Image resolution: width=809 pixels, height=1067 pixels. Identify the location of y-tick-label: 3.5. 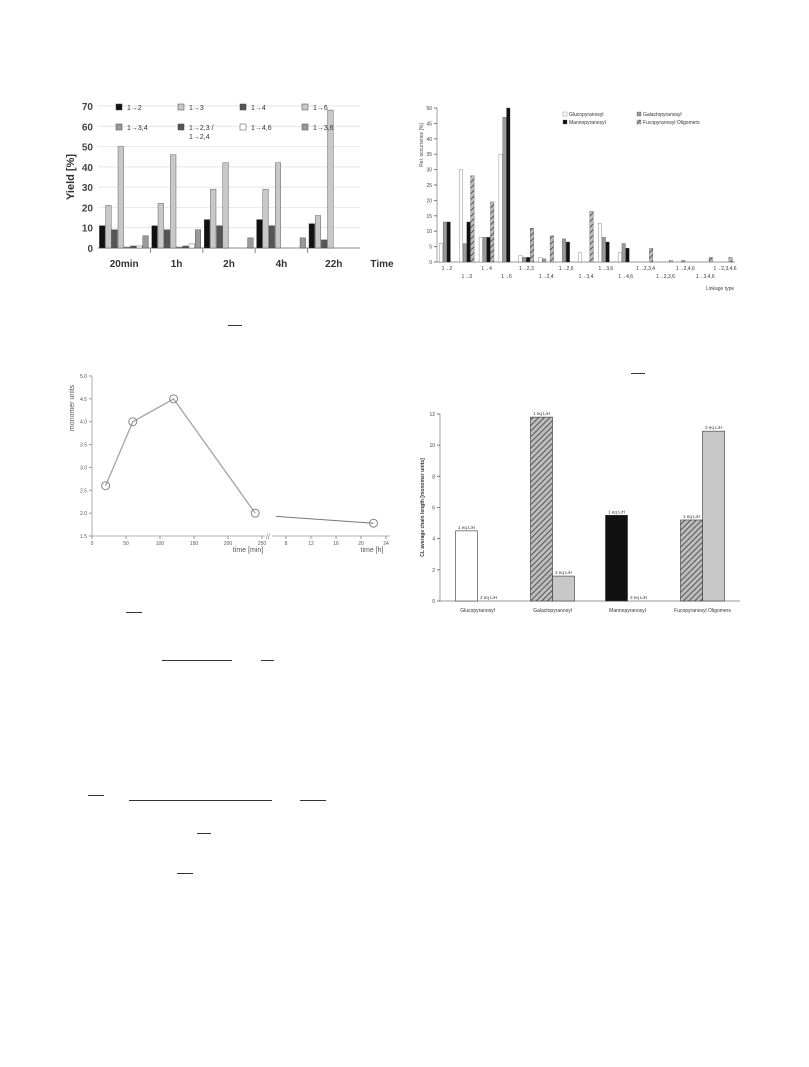
(83, 446).